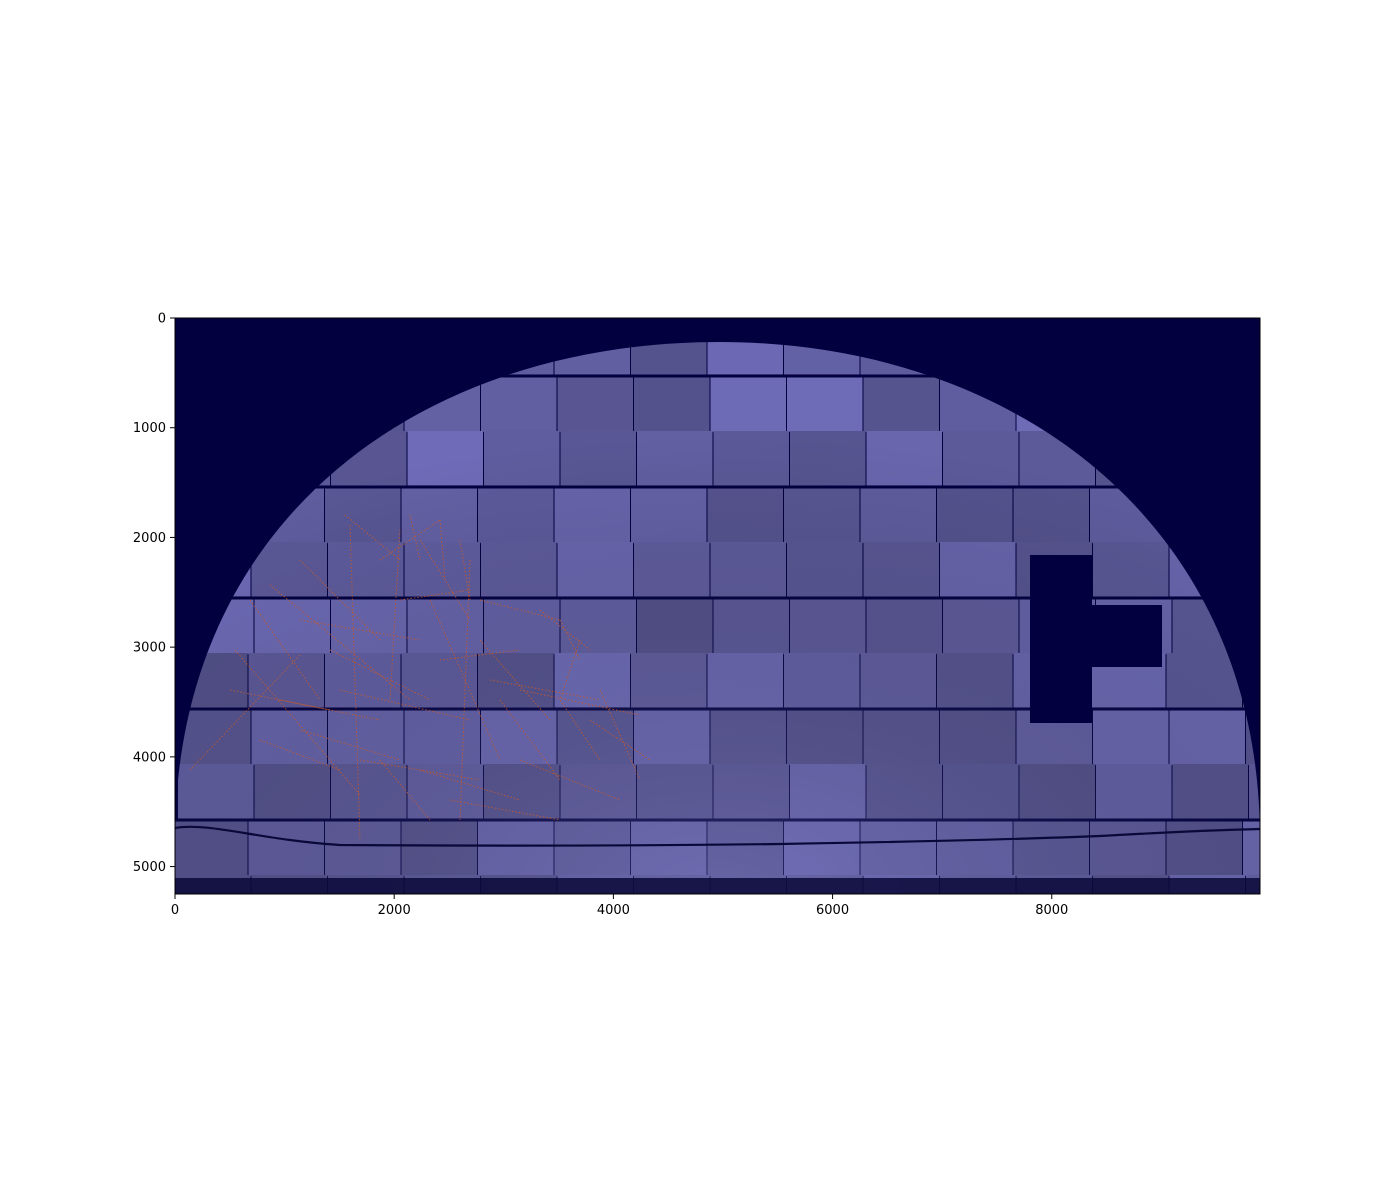  I want to click on y-tick-label: 1000, so click(149, 428).